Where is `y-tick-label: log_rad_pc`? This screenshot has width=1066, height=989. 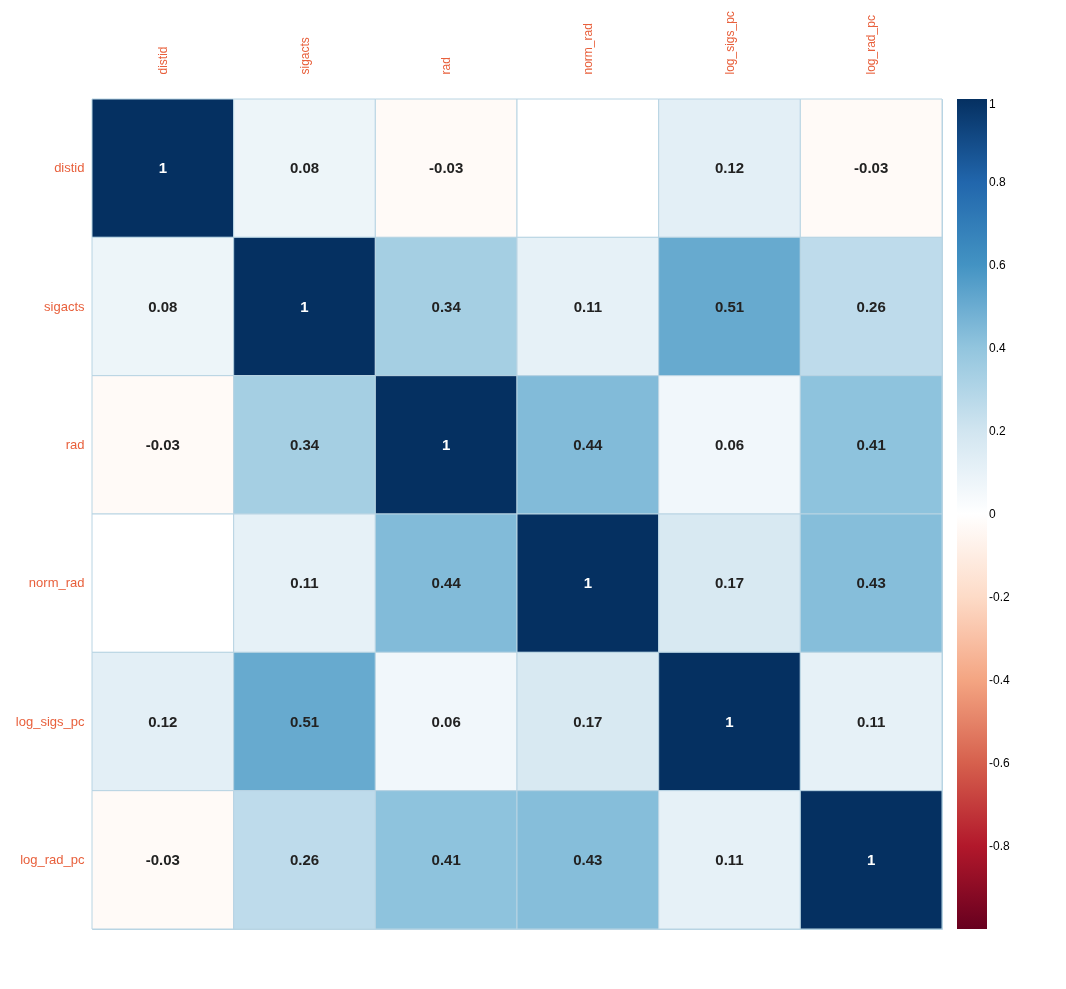
y-tick-label: log_rad_pc is located at coordinates (52, 859).